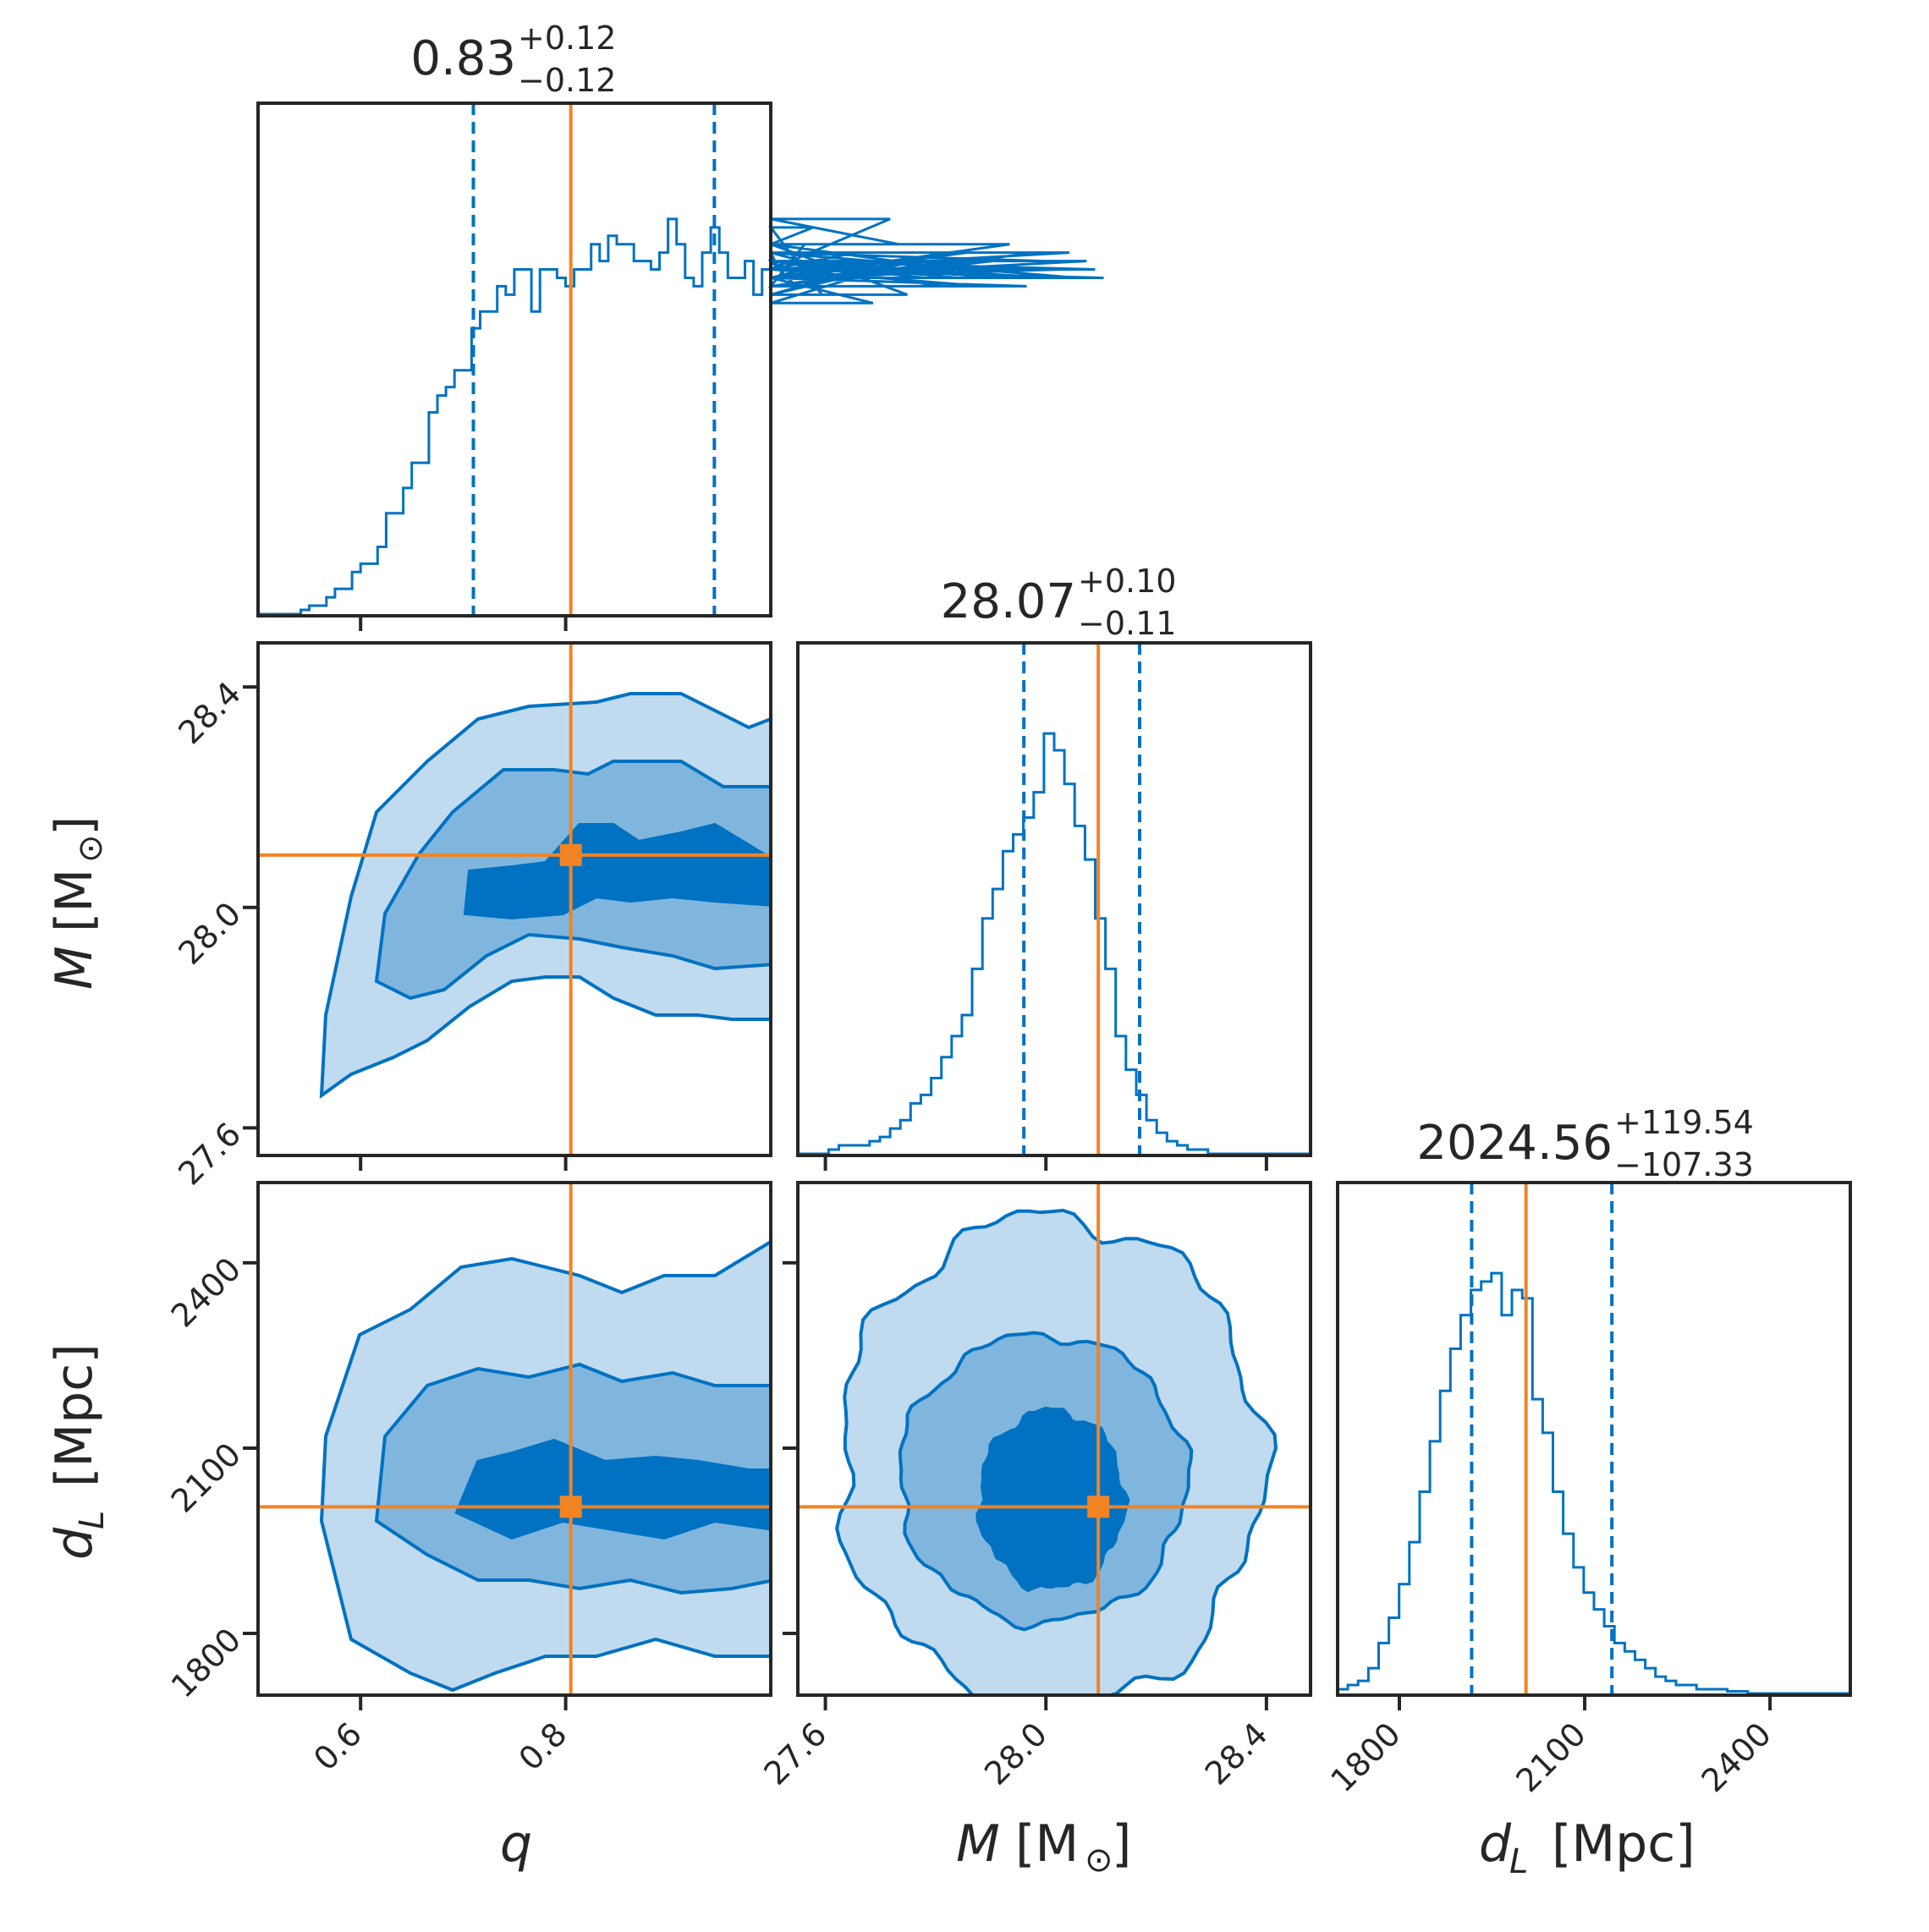  Describe the element at coordinates (75, 901) in the screenshot. I see `ylabel-M-unit: [M` at that location.